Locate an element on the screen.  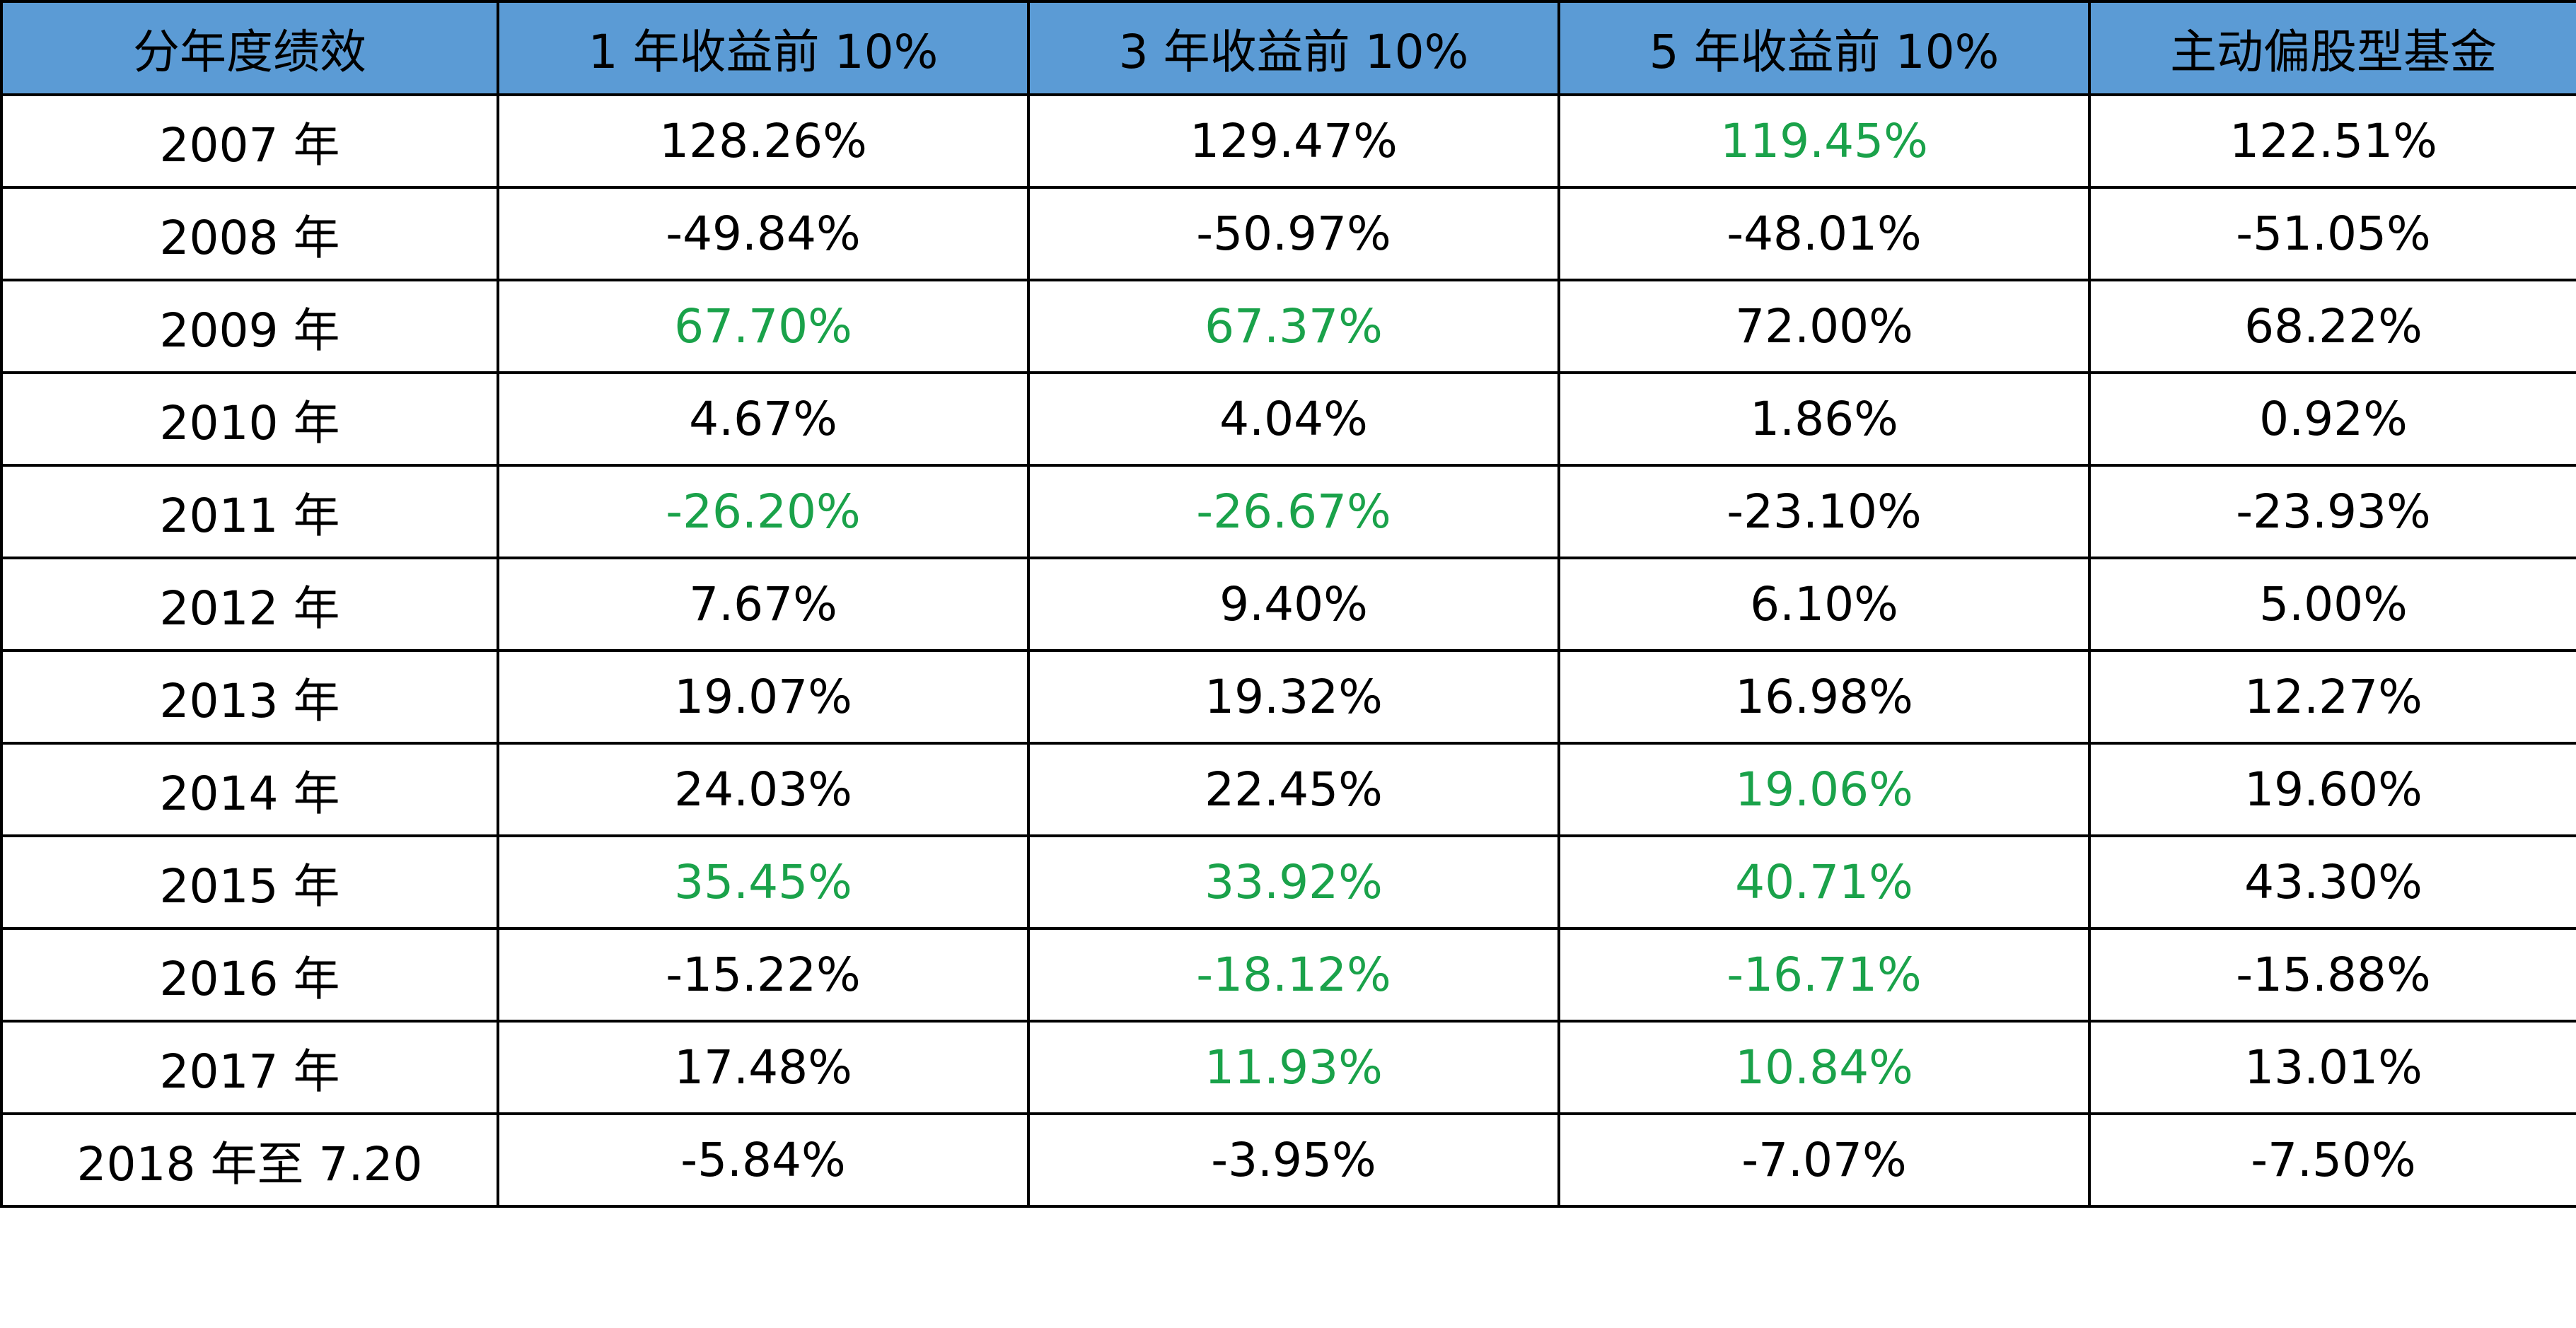
table-row: 2018 年至 7.20 -5.84% -3.95% -7.07% -7.50% is located at coordinates (1288, 1160).